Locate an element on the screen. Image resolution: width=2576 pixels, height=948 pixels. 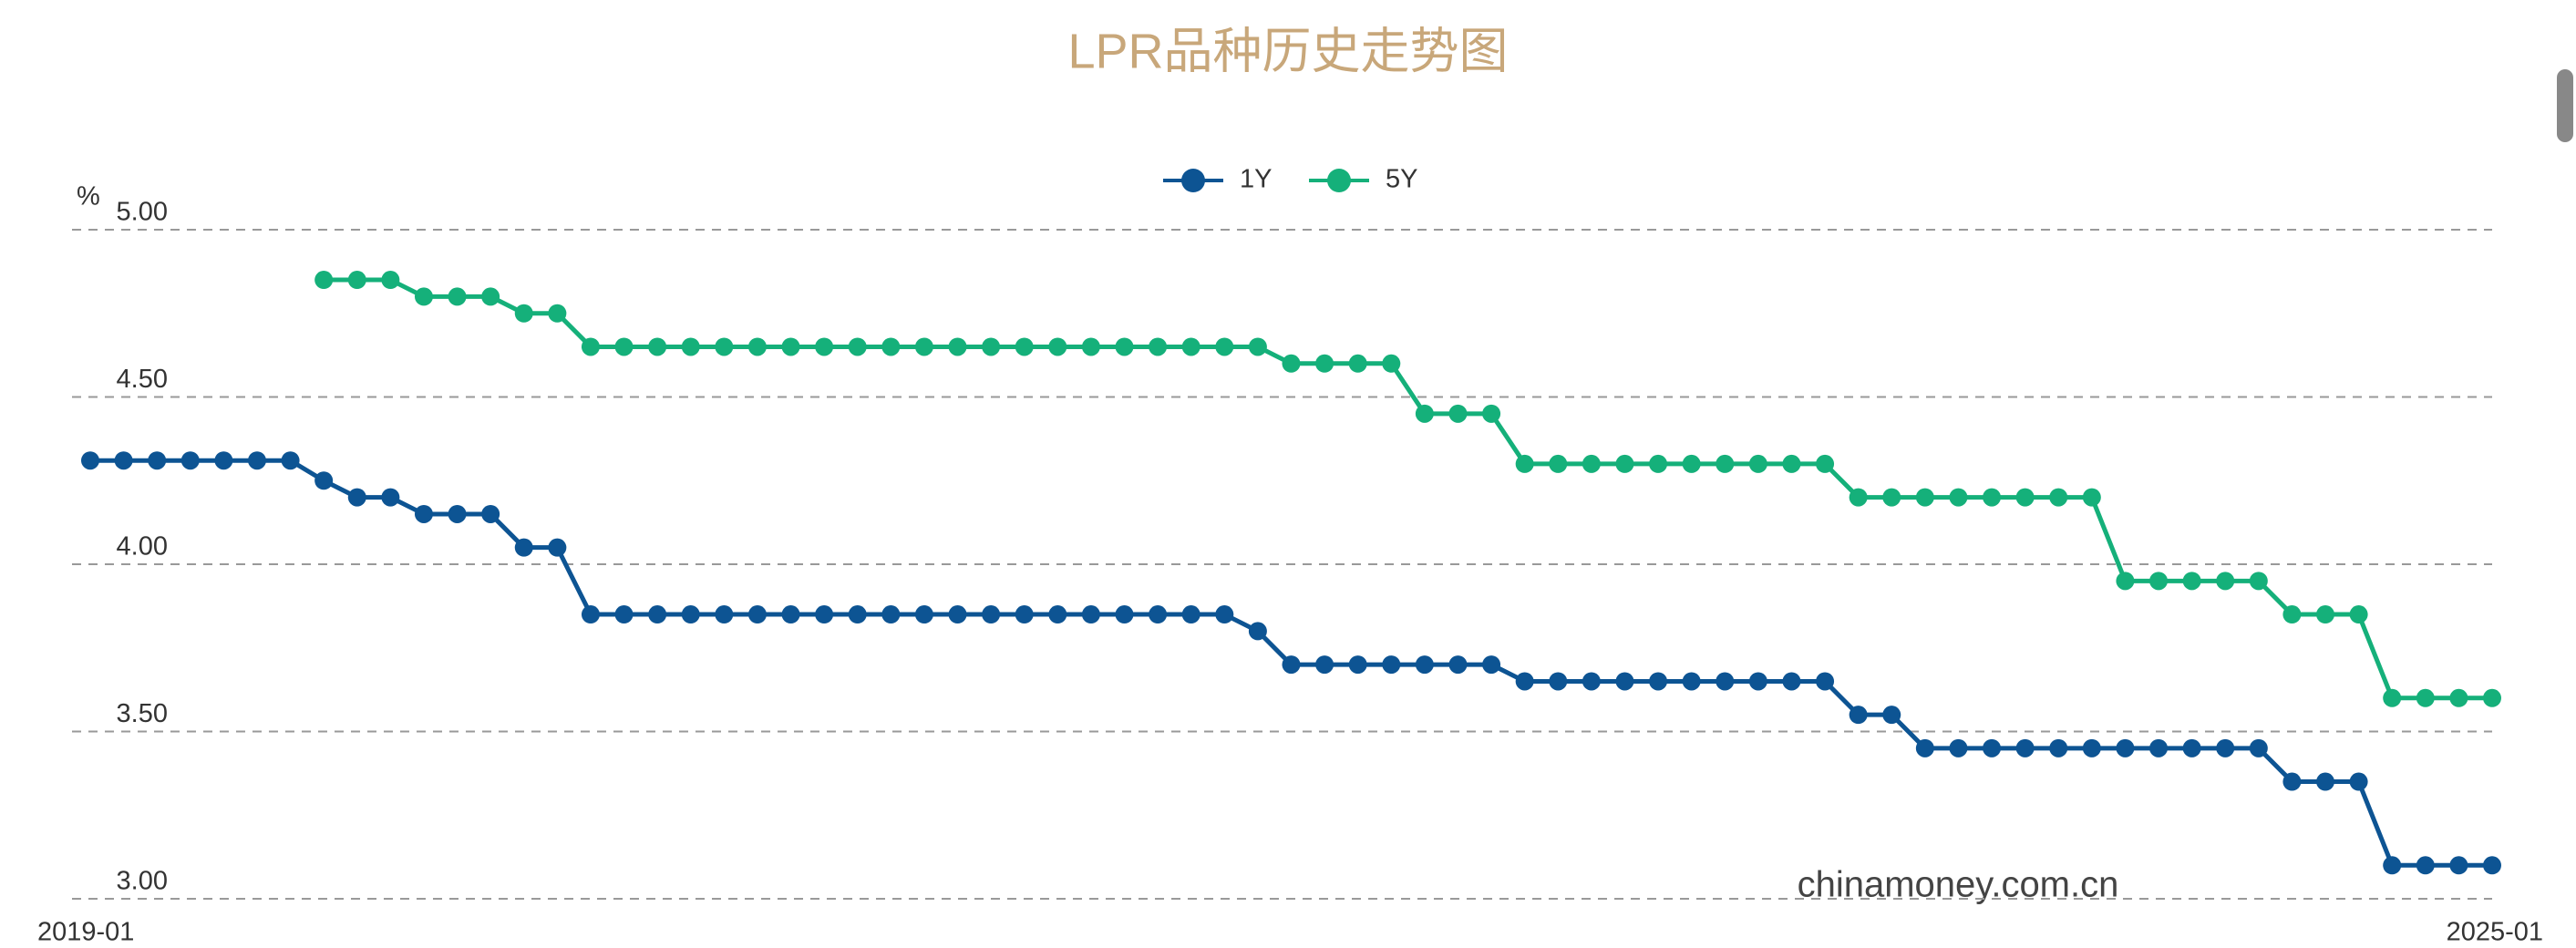
scrollbar is located at coordinates (2565, 105).